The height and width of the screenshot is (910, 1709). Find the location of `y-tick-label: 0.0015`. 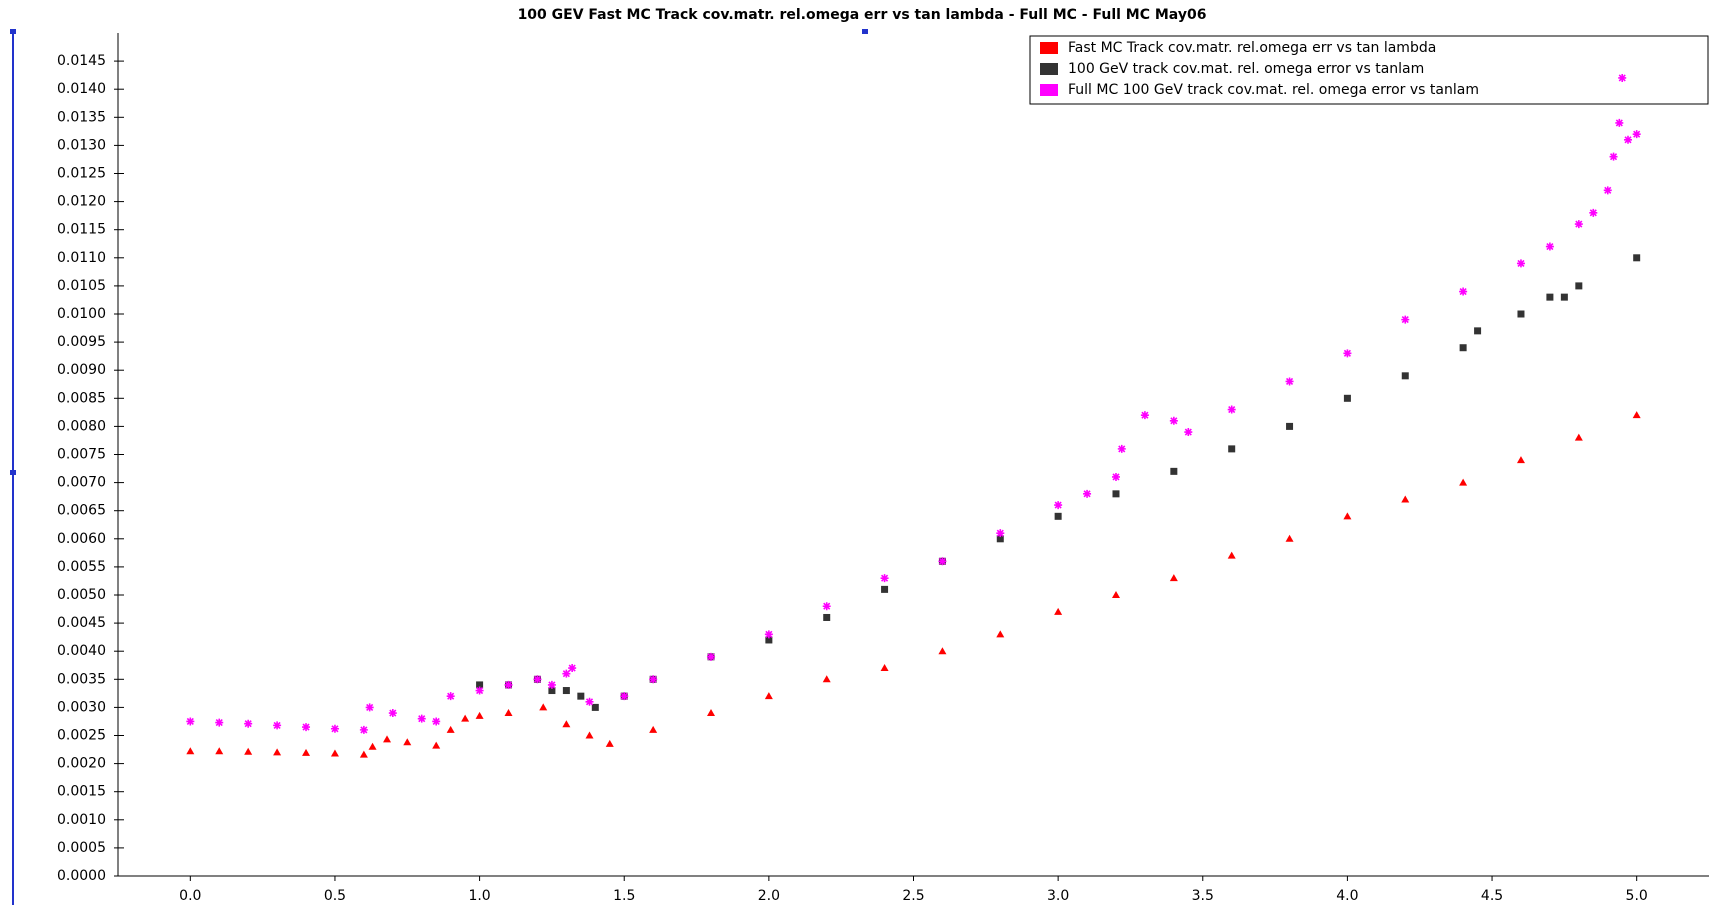

y-tick-label: 0.0015 is located at coordinates (81, 792).